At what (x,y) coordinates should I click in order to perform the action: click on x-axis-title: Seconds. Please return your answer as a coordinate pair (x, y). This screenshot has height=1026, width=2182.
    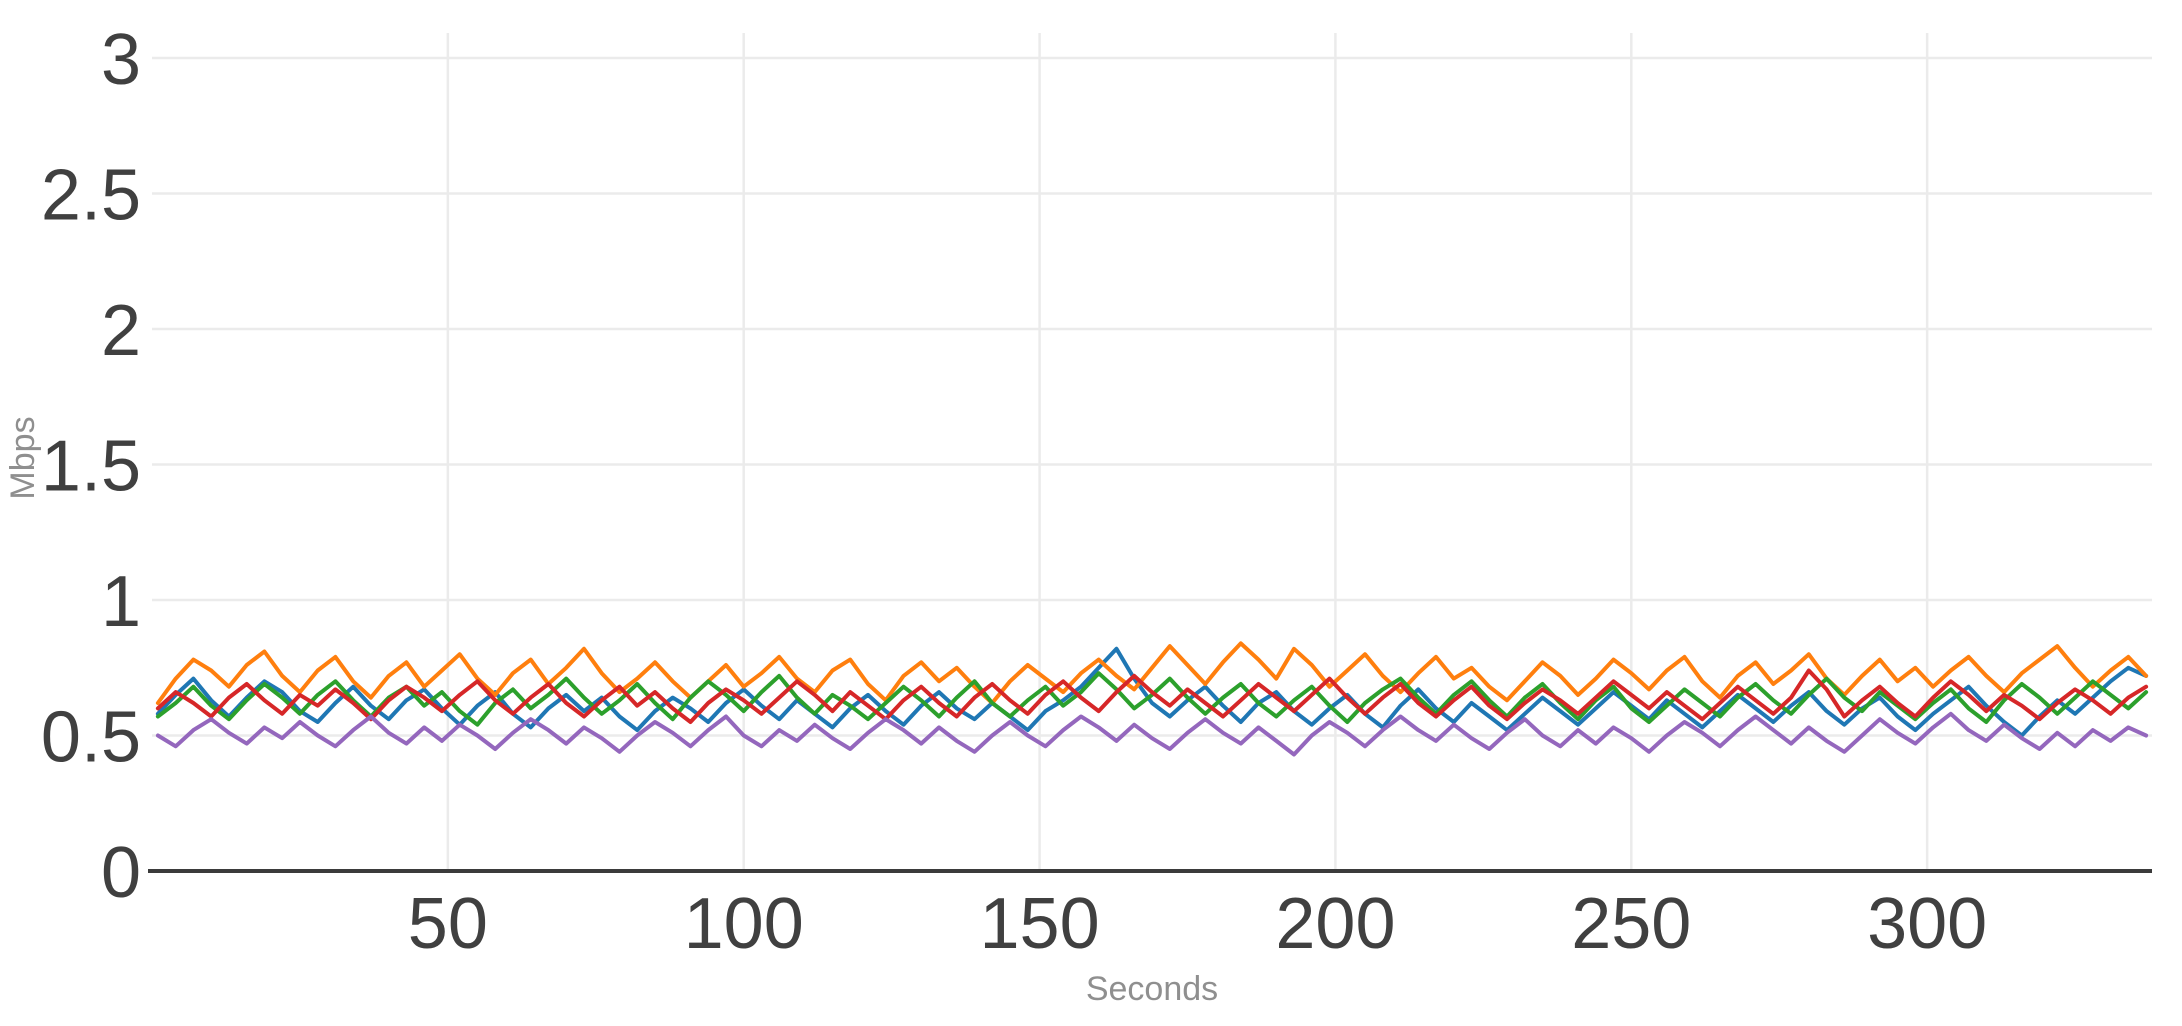
    Looking at the image, I should click on (1152, 989).